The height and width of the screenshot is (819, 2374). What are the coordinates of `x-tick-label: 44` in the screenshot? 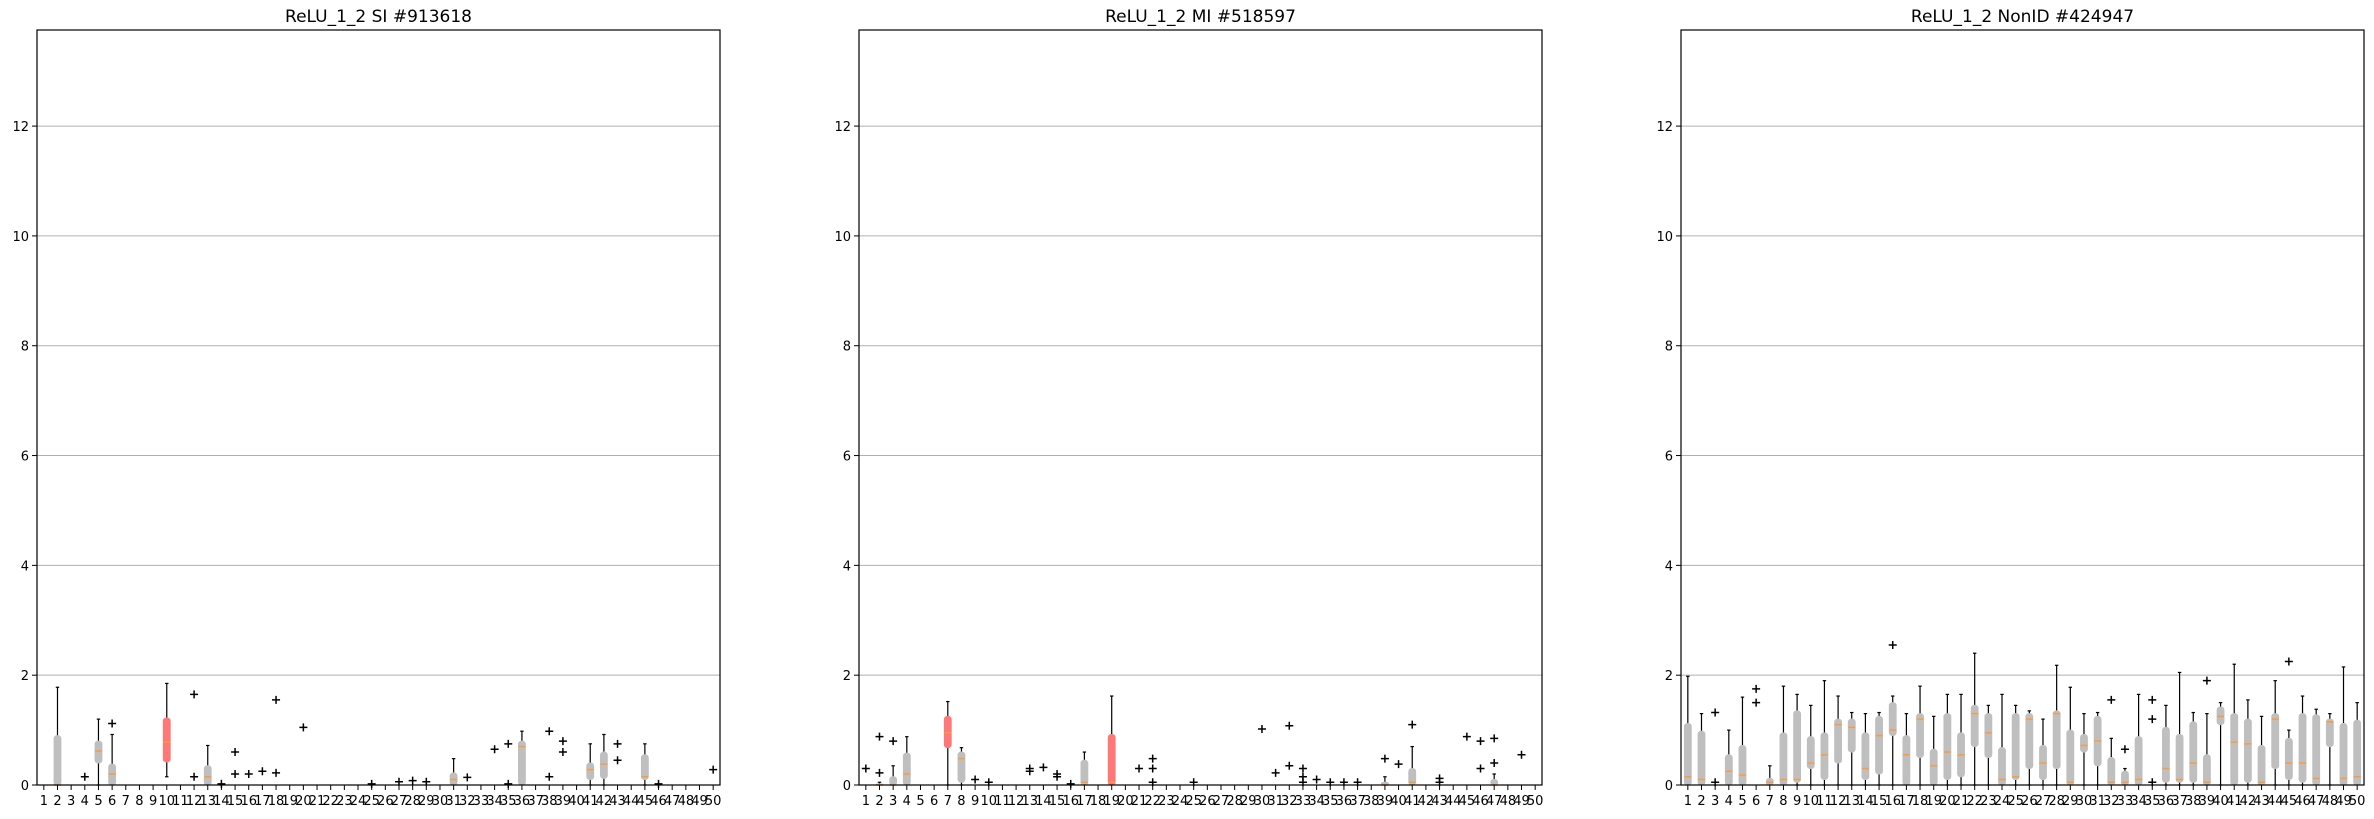 It's located at (1453, 801).